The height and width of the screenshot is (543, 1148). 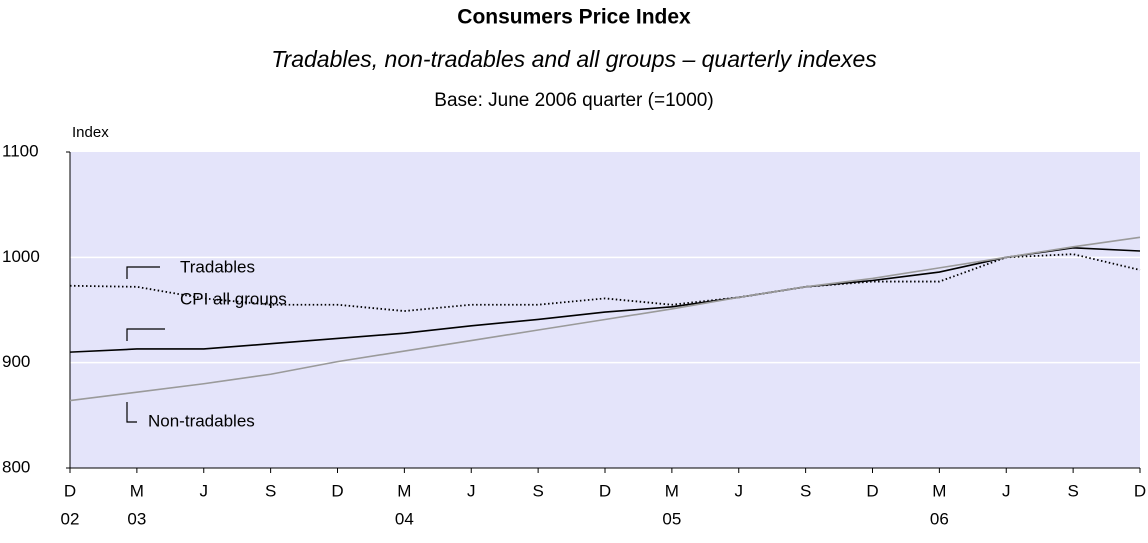 I want to click on x-year-label: 03, so click(x=136, y=518).